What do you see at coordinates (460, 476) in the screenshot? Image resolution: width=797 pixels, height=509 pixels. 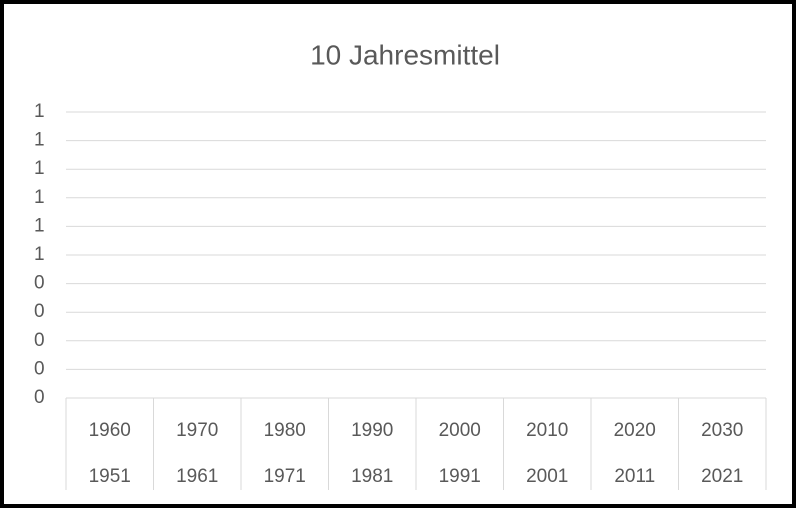 I see `x-tick-label-level2: 1991` at bounding box center [460, 476].